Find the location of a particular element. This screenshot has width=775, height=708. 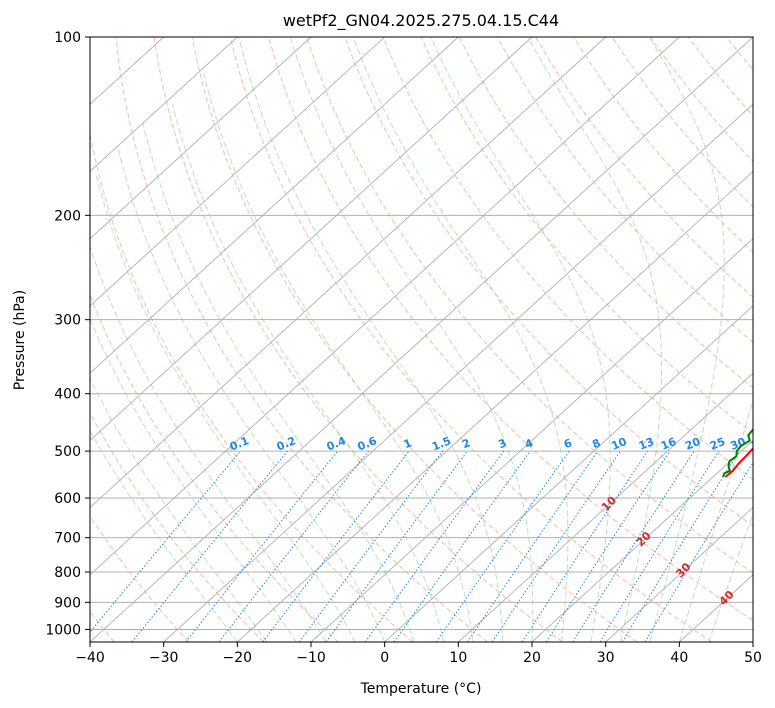

mixing-ratio-label: 20 is located at coordinates (692, 444).